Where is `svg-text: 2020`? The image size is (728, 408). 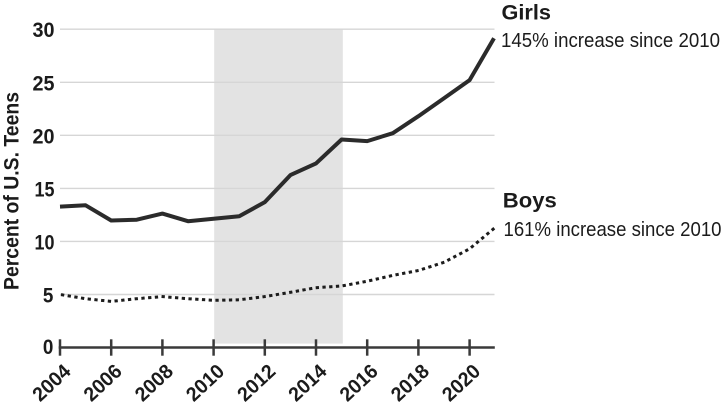
svg-text: 2020 is located at coordinates (461, 383).